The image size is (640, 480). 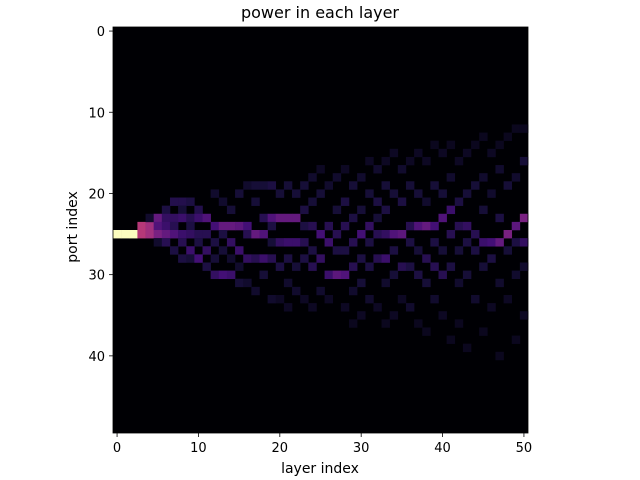 I want to click on x-tick-label: 0, so click(x=117, y=448).